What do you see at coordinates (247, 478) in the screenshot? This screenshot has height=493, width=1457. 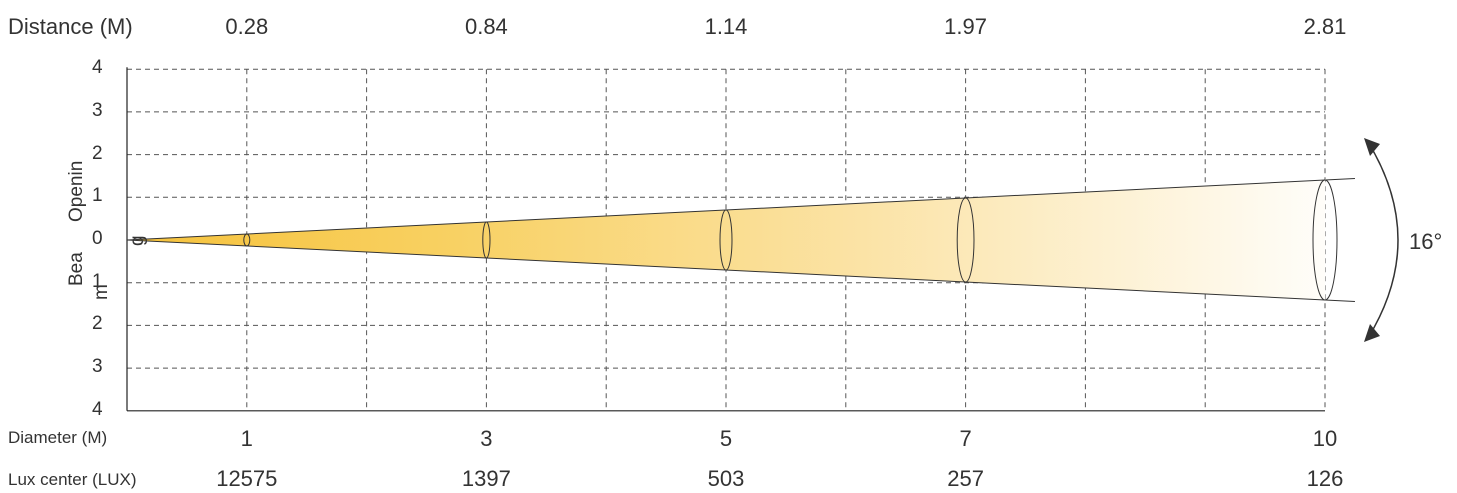 I see `lux-value: 12575` at bounding box center [247, 478].